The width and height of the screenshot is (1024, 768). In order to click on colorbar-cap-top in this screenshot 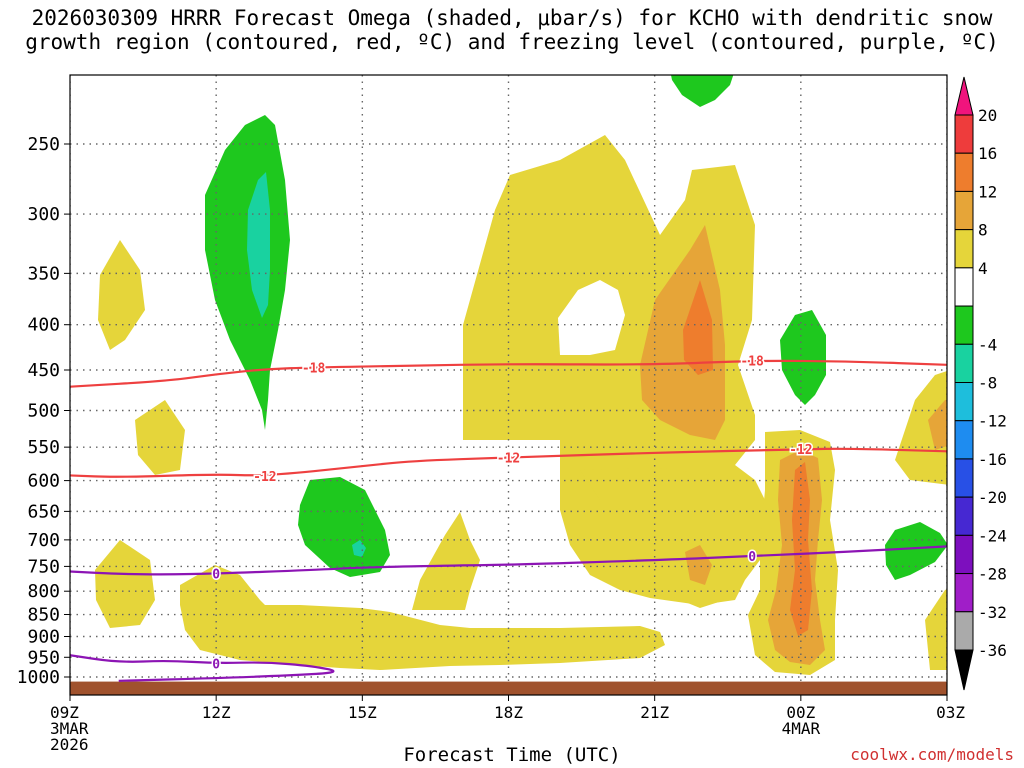, I will do `click(964, 96)`.